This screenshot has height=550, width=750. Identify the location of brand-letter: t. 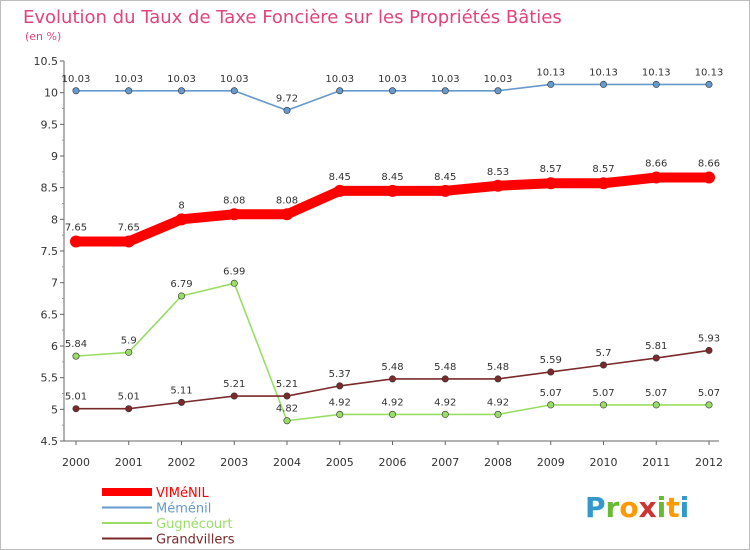
(672, 507).